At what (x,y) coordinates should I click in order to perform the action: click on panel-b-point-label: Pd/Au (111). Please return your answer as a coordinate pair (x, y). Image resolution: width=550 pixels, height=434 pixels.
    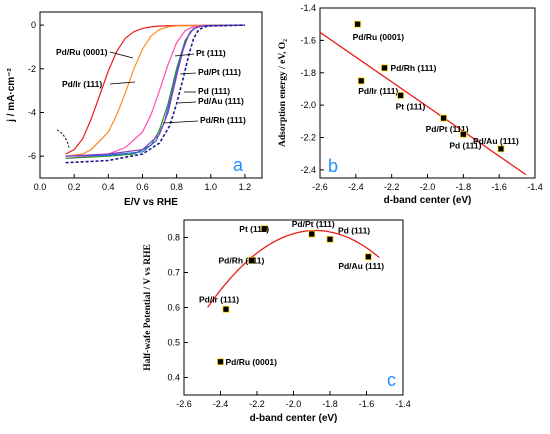
    Looking at the image, I should click on (496, 141).